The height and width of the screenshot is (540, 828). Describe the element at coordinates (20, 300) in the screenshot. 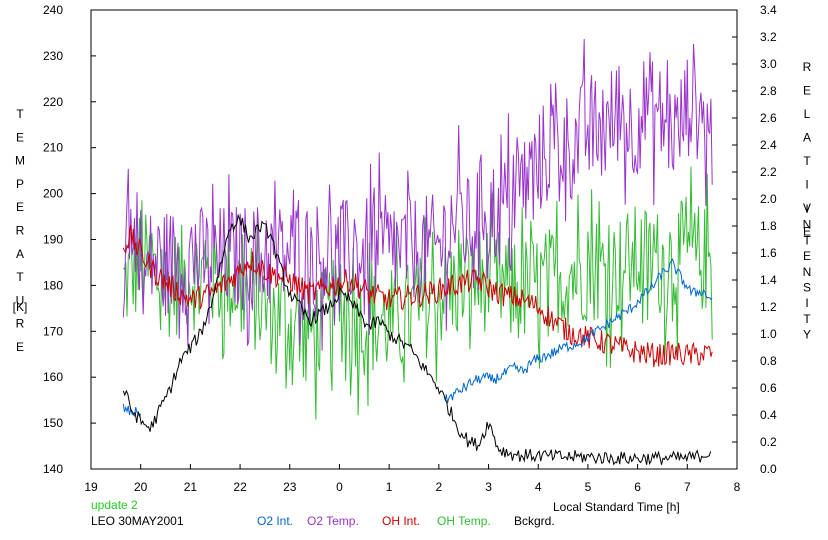

I see `left-axis-letter: U` at that location.